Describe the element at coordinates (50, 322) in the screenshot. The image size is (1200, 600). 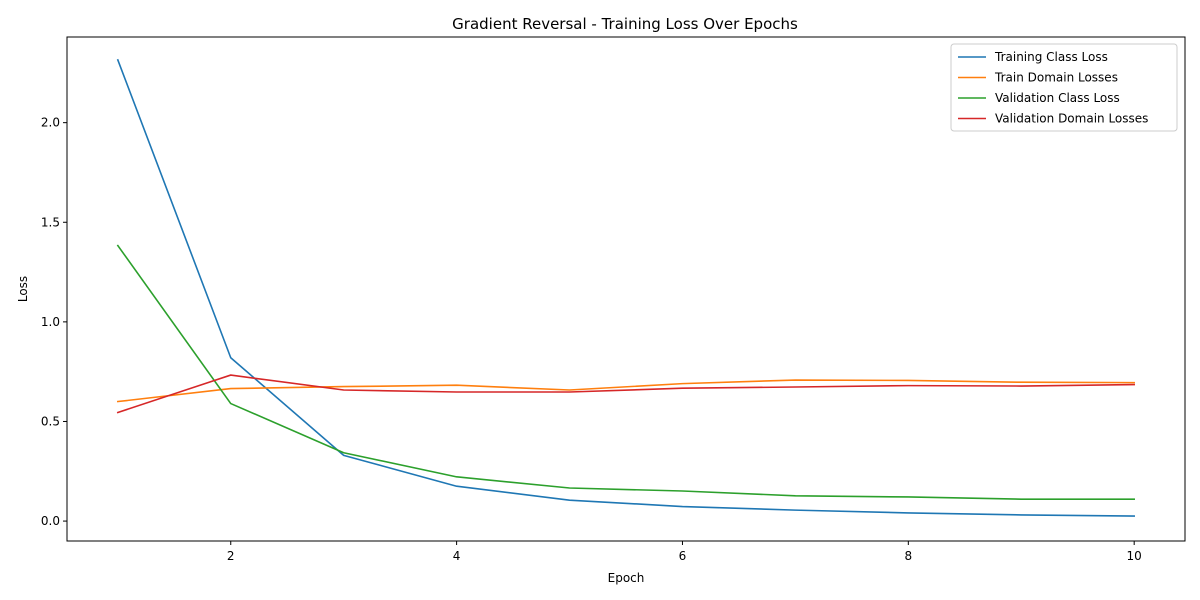
I see `y-tick-label: 1.0` at that location.